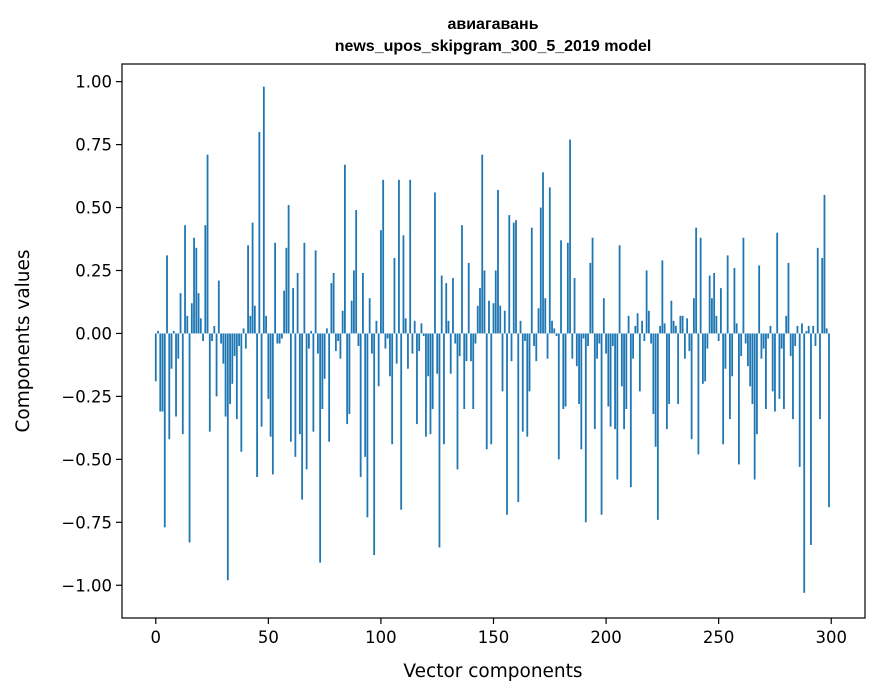 This screenshot has width=880, height=696. Describe the element at coordinates (23, 340) in the screenshot. I see `y-axis-label: Components values` at that location.